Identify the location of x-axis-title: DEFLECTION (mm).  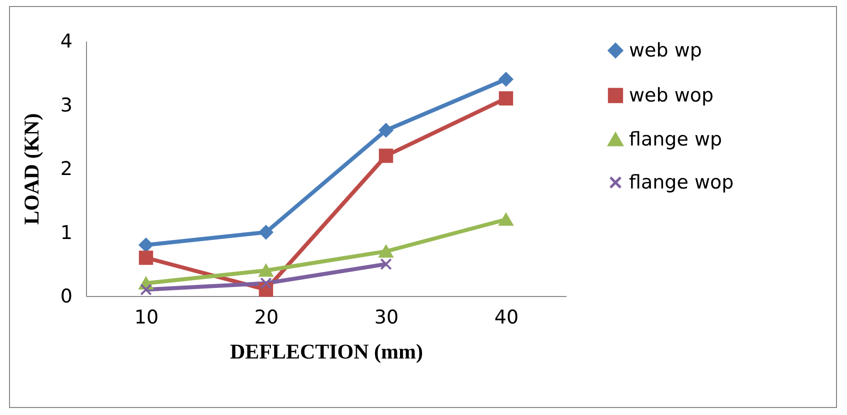
(327, 352).